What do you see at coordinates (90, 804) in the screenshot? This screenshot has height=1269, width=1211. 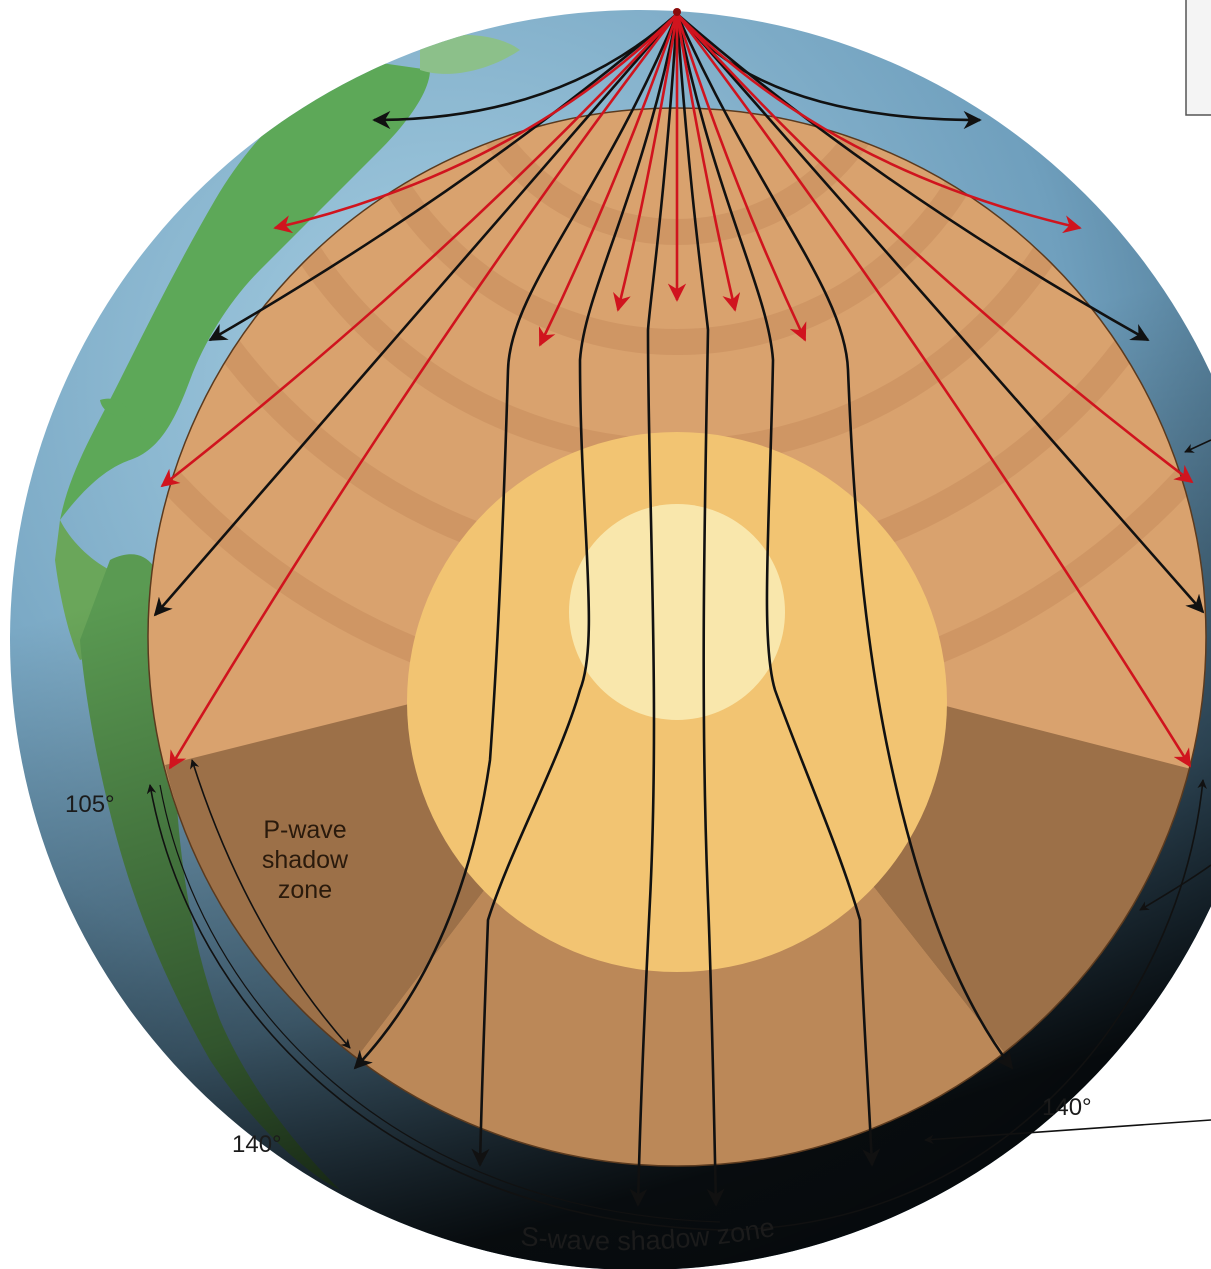 I see `angle-105-label: 105°` at bounding box center [90, 804].